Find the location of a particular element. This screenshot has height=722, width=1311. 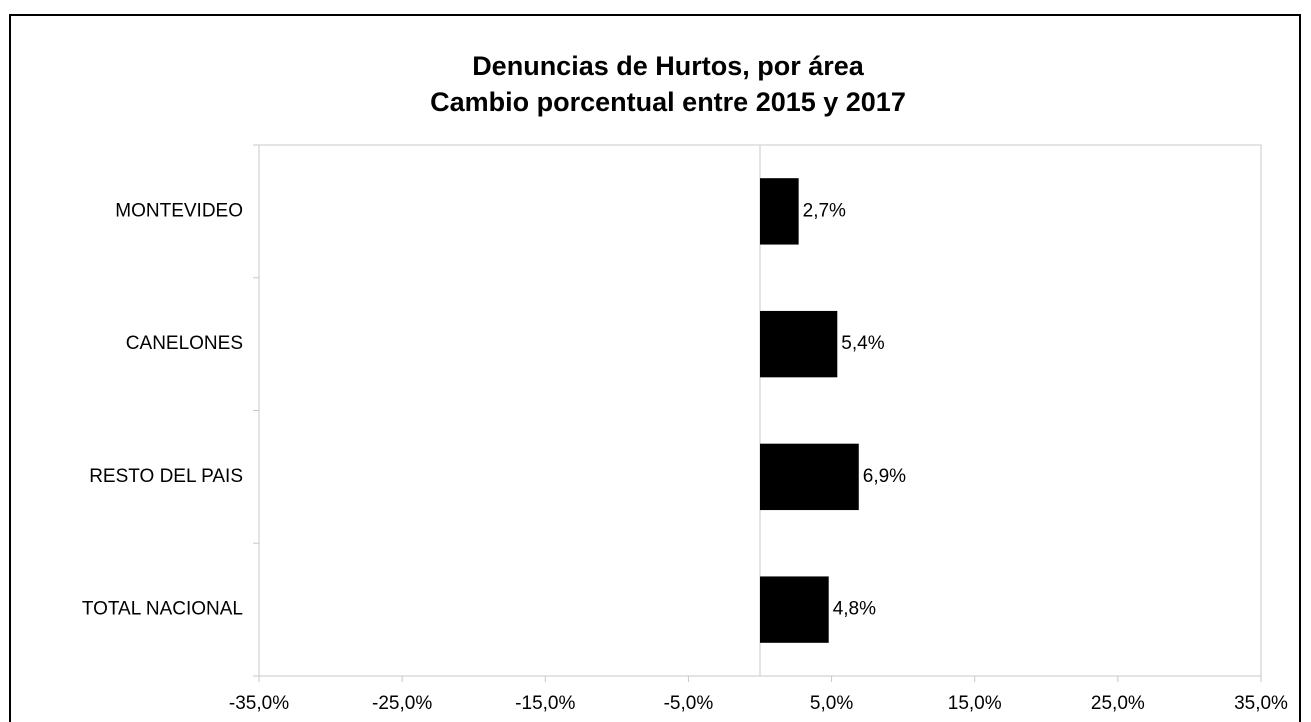

y-tick-label: MONTEVIDEO is located at coordinates (179, 210).